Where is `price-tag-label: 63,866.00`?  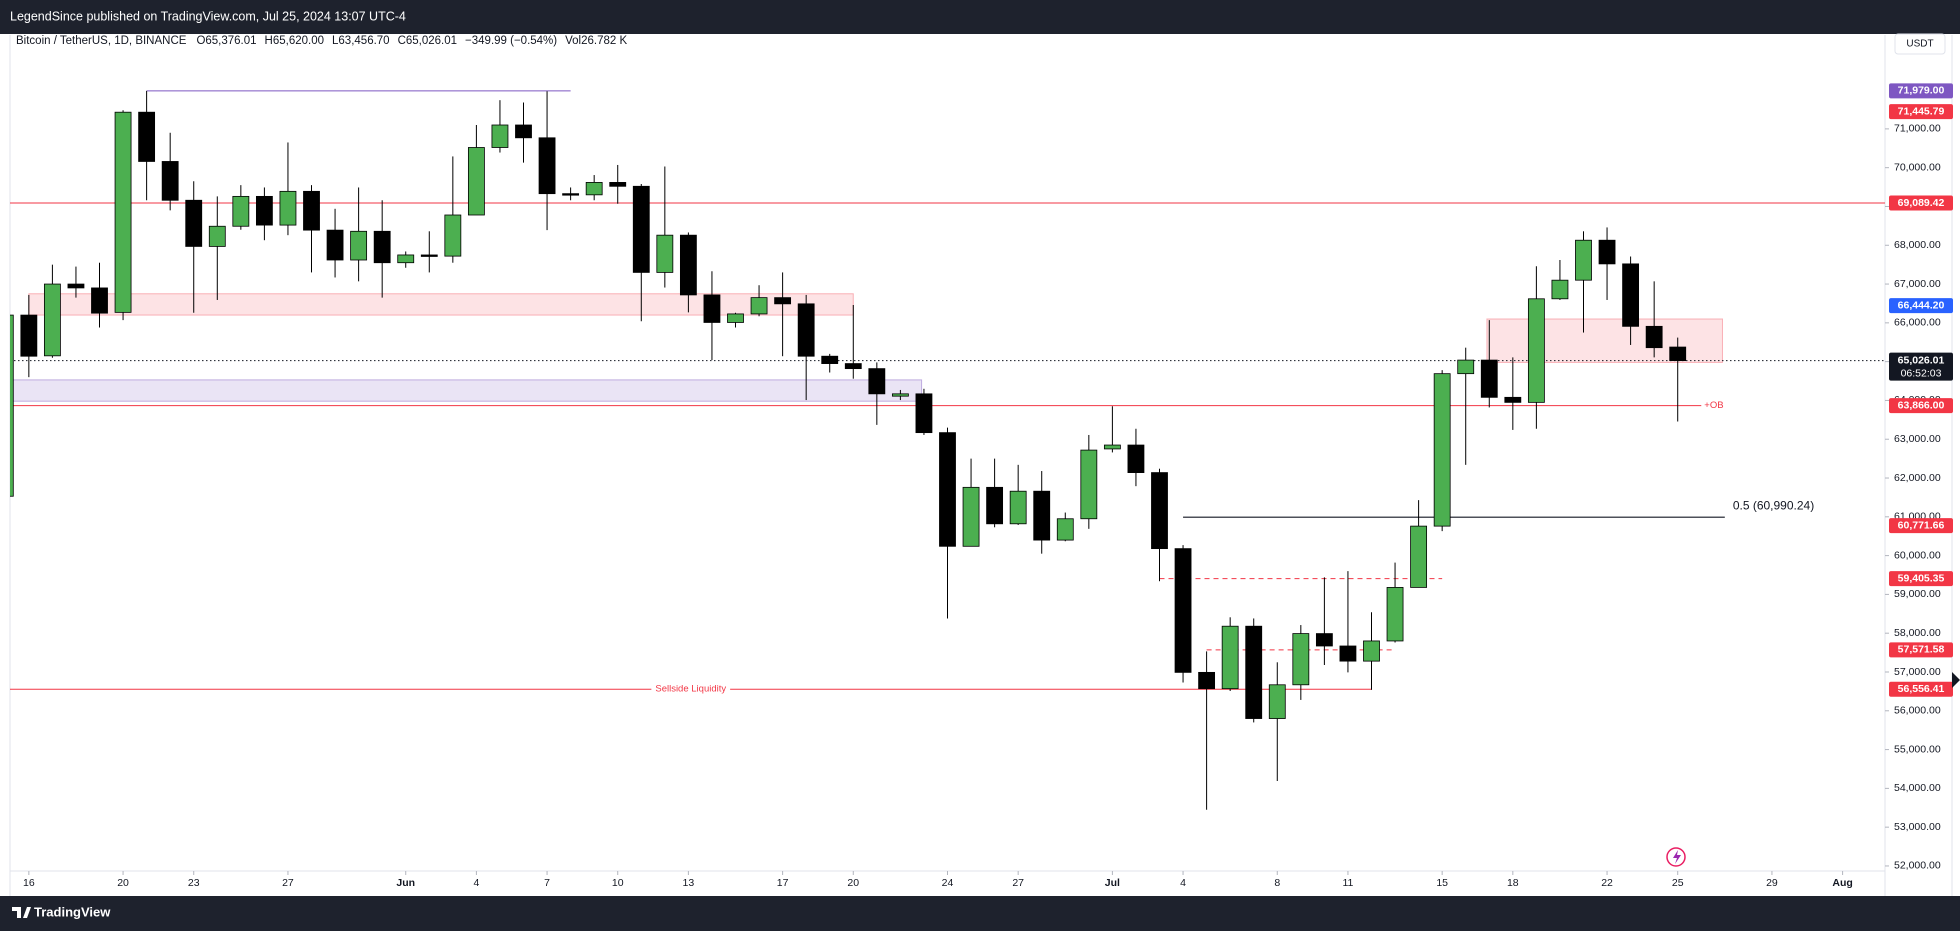 price-tag-label: 63,866.00 is located at coordinates (1921, 405).